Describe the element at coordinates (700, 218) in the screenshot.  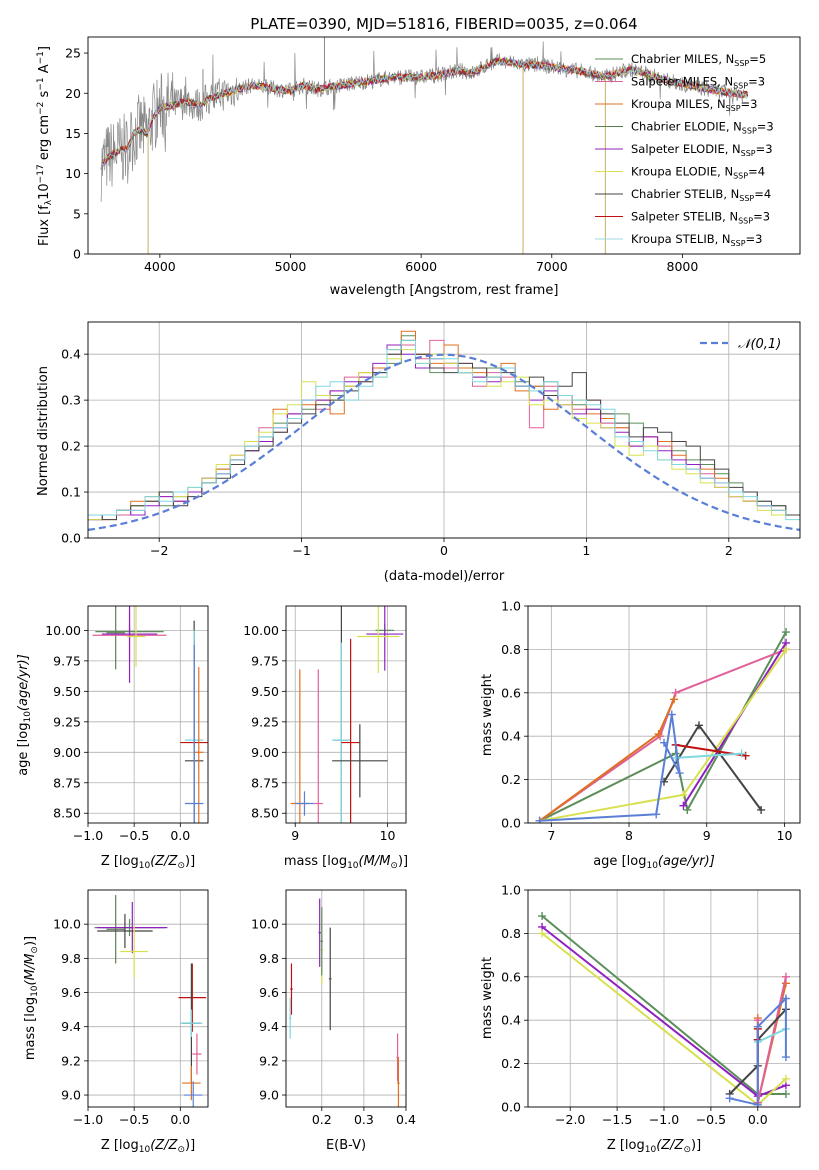
I see `legend-label: Salpeter STELIB, NSSP=3` at that location.